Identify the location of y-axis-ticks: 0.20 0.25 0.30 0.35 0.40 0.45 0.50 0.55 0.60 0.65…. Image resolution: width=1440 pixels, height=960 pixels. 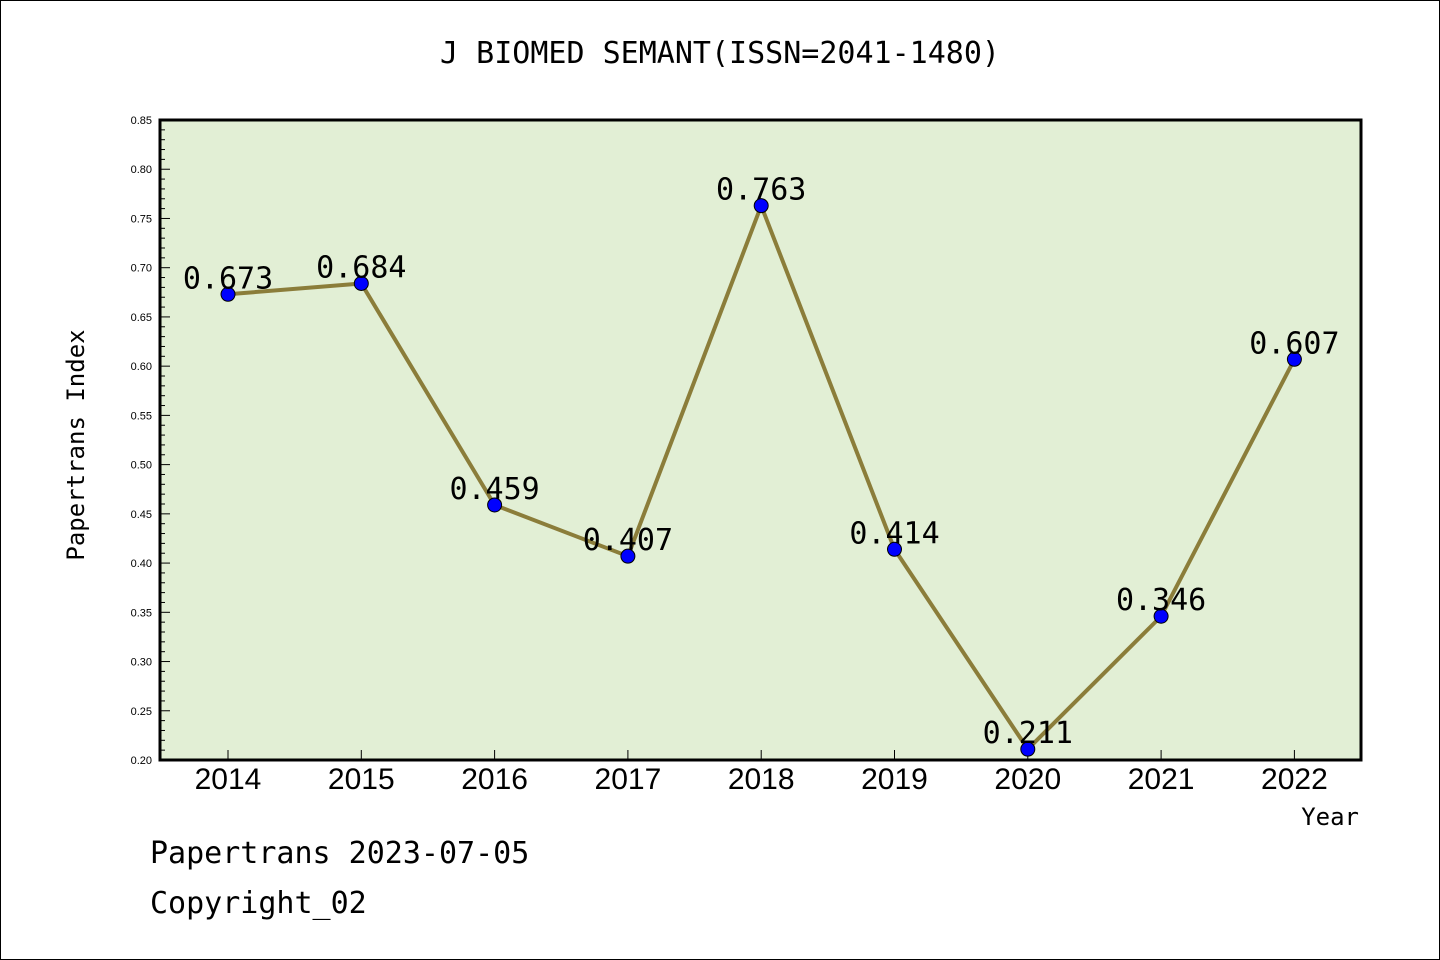
(150, 441).